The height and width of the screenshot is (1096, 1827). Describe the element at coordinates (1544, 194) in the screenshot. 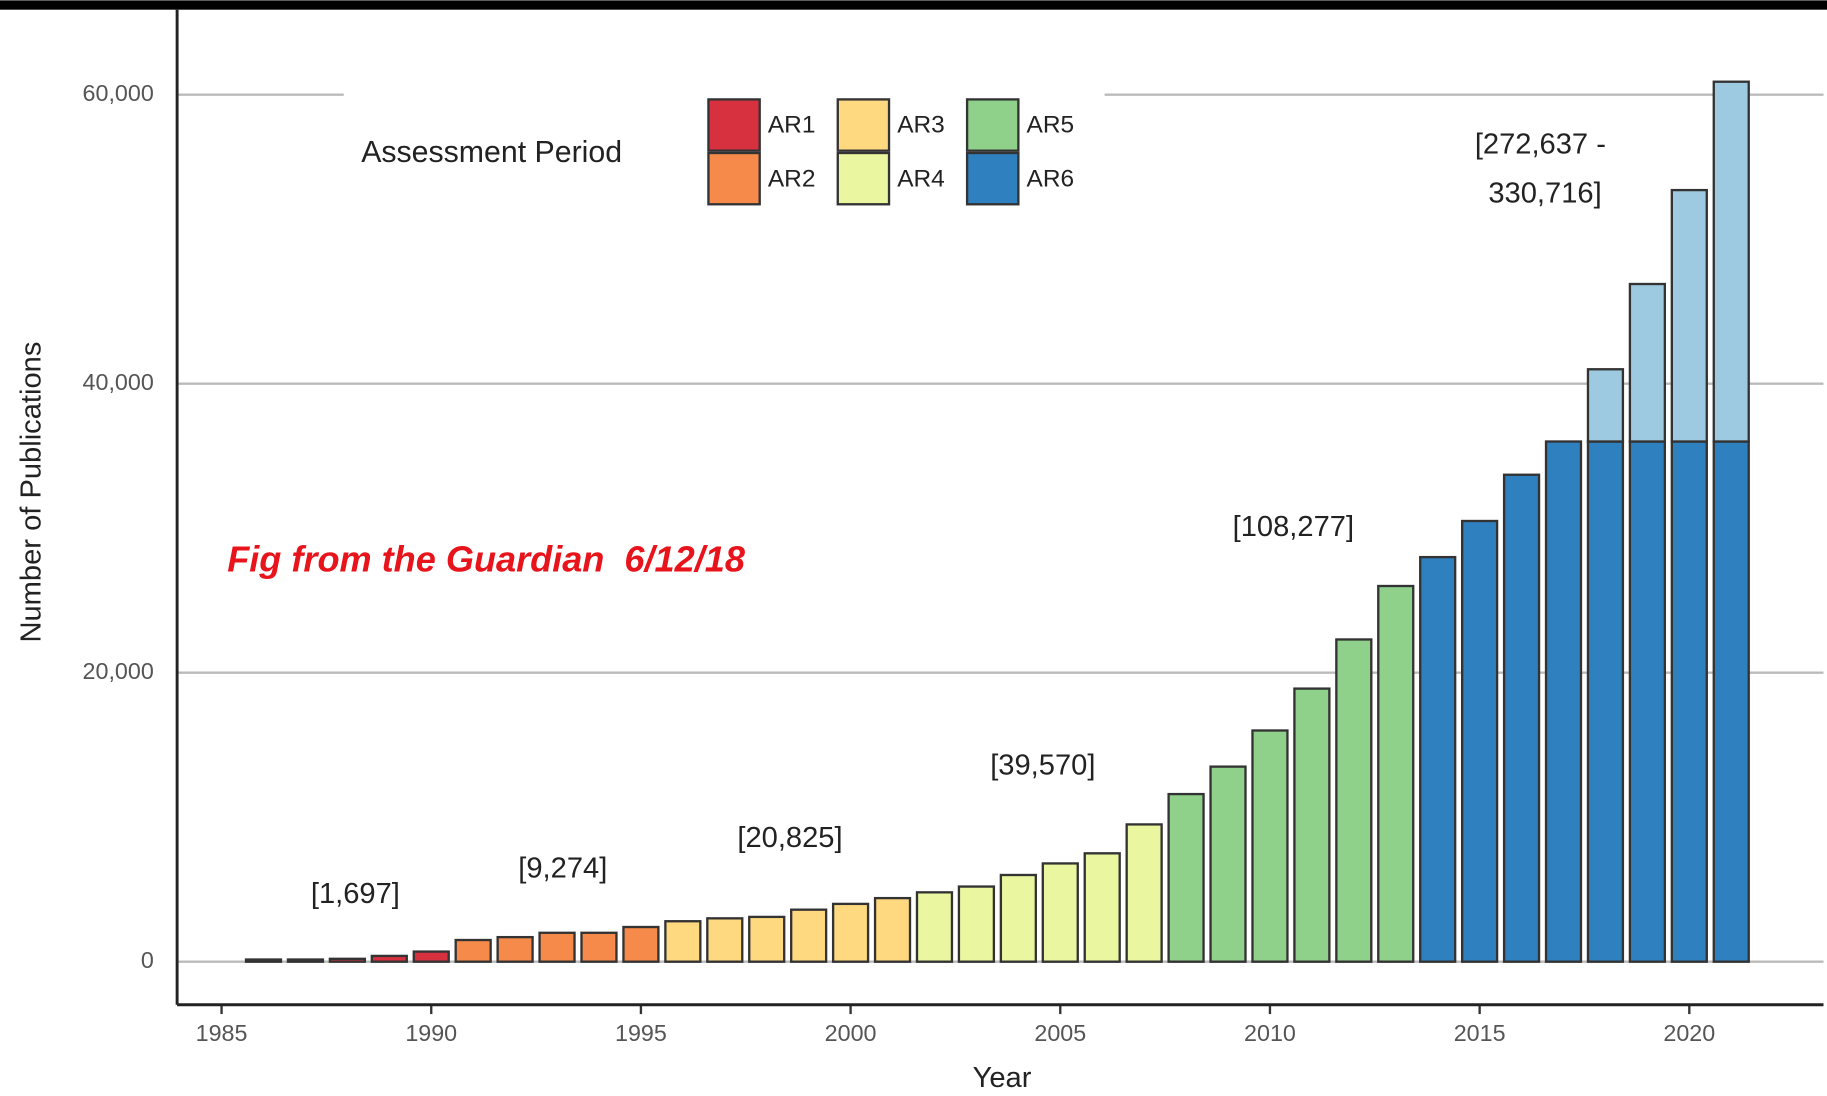

I see `annotation: 330,716]` at that location.